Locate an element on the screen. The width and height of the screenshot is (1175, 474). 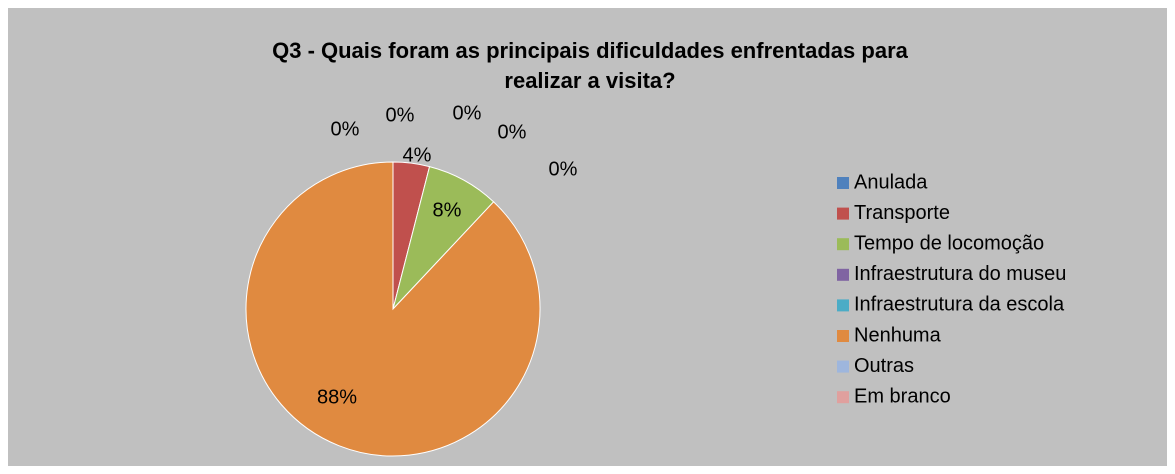
legend-label: Em branco is located at coordinates (902, 396).